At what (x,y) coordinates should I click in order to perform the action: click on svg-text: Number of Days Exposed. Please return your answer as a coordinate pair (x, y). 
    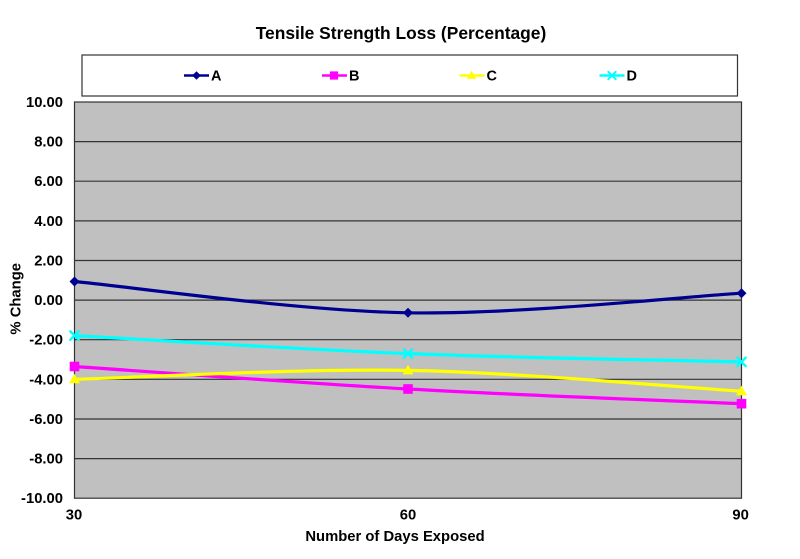
    Looking at the image, I should click on (394, 537).